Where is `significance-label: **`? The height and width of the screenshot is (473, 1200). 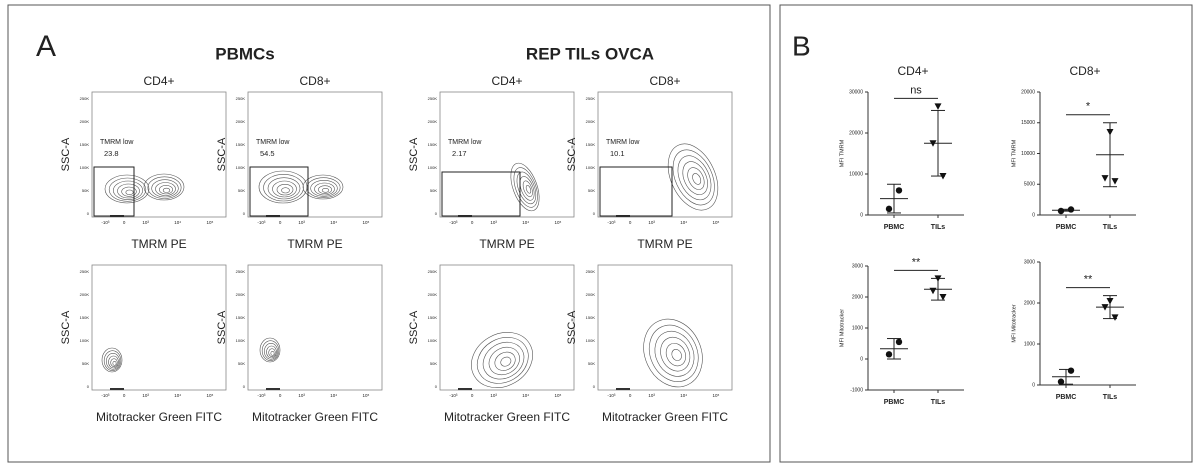
significance-label: ** is located at coordinates (1088, 280).